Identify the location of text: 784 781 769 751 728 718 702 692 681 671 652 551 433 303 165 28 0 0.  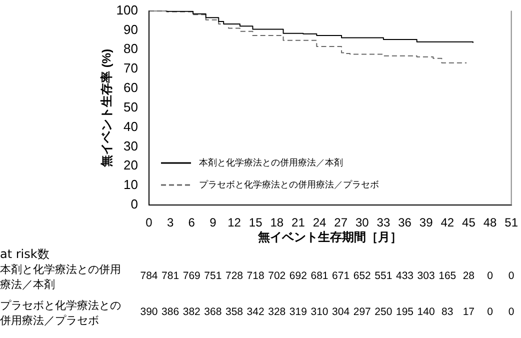
(327, 276).